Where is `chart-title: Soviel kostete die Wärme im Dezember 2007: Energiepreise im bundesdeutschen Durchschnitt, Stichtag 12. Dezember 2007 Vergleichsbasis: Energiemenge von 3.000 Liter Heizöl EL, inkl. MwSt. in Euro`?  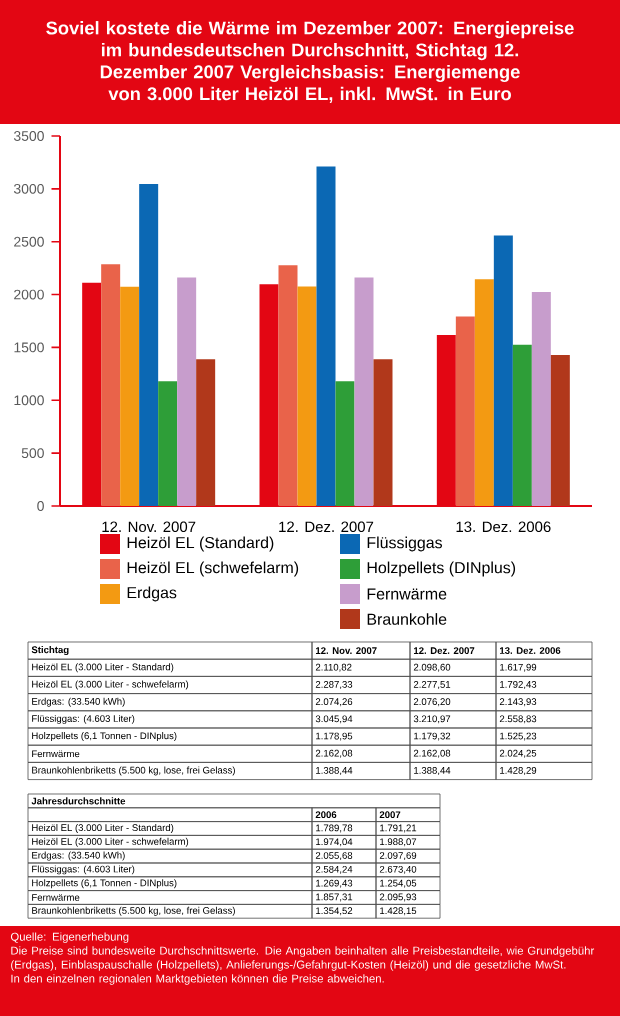
chart-title: Soviel kostete die Wärme im Dezember 2007: Energiepreise im bundesdeutschen Durchschnitt, Stichtag 12. Dezember 2007 Vergleichsbasis: Energiemenge von 3.000 Liter Heizöl EL, inkl. MwSt. in Euro is located at coordinates (310, 62).